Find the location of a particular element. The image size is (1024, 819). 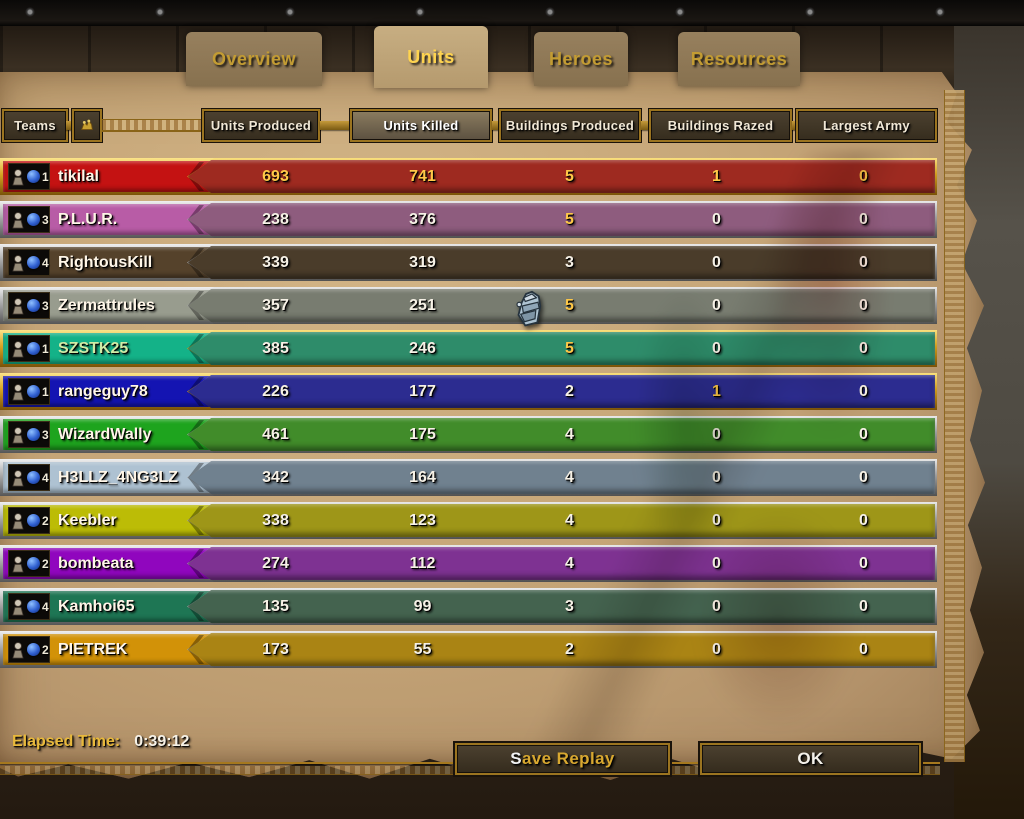

stat-units-produced: 274 is located at coordinates (275, 563).